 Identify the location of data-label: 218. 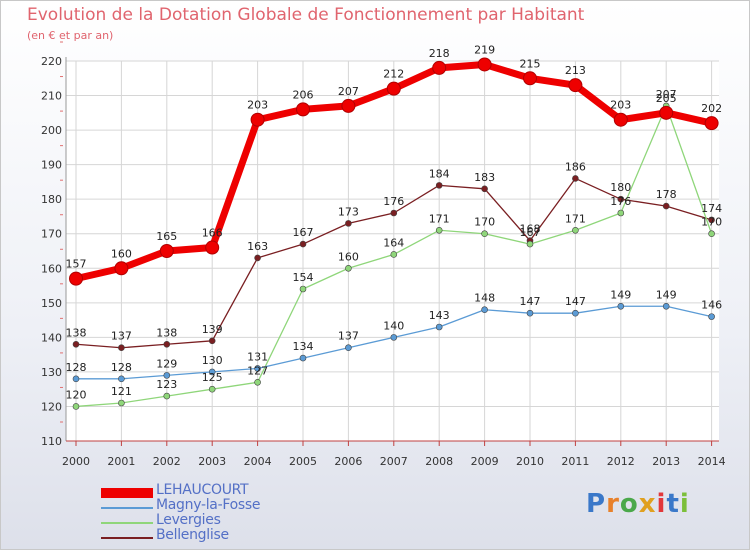
(439, 53).